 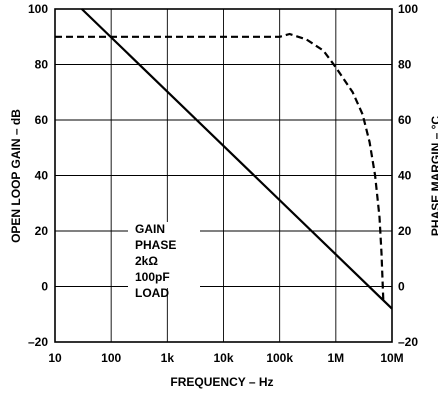 What do you see at coordinates (150, 229) in the screenshot?
I see `annotation-line-1: GAIN` at bounding box center [150, 229].